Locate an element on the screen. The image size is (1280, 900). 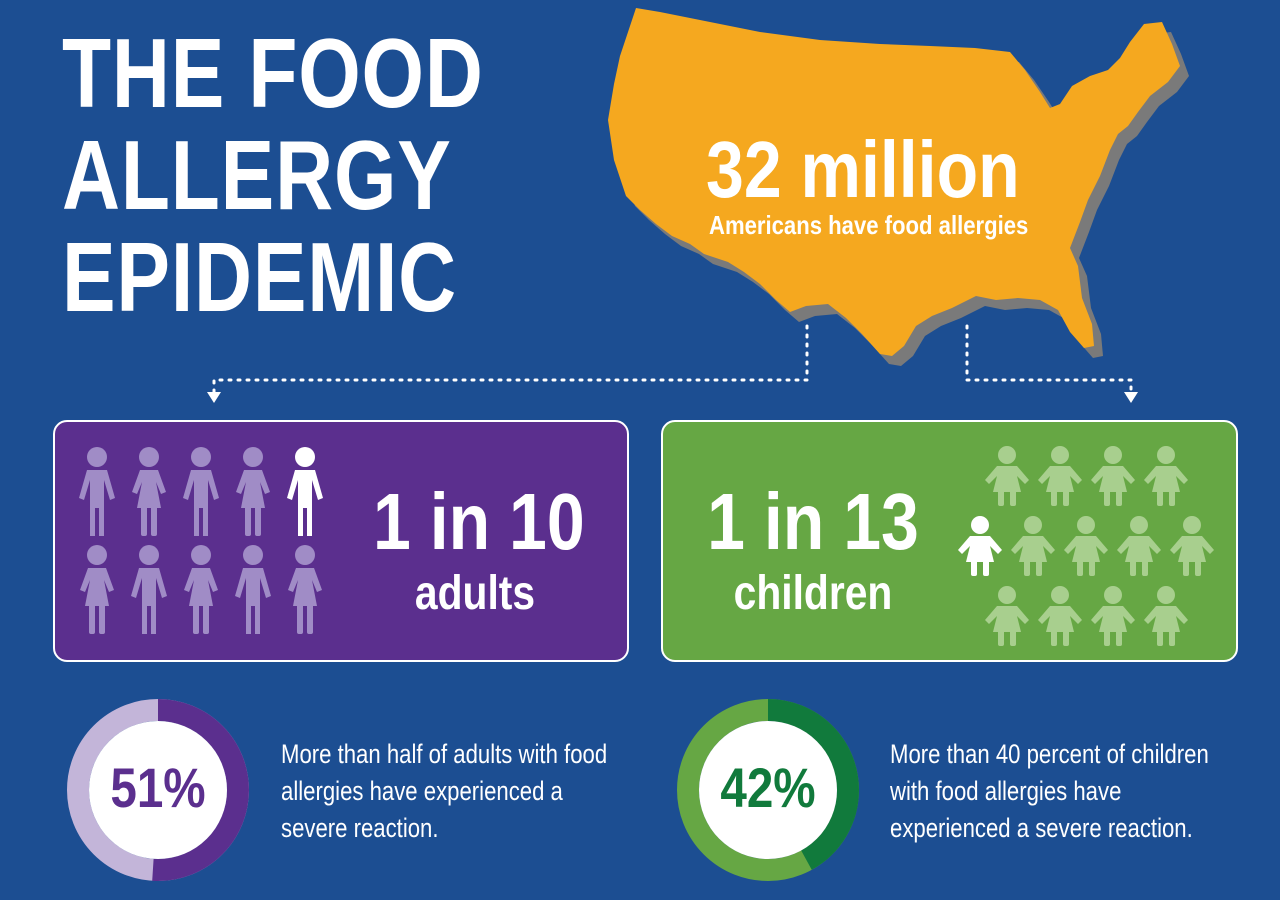
connector-lines is located at coordinates (672, 359).